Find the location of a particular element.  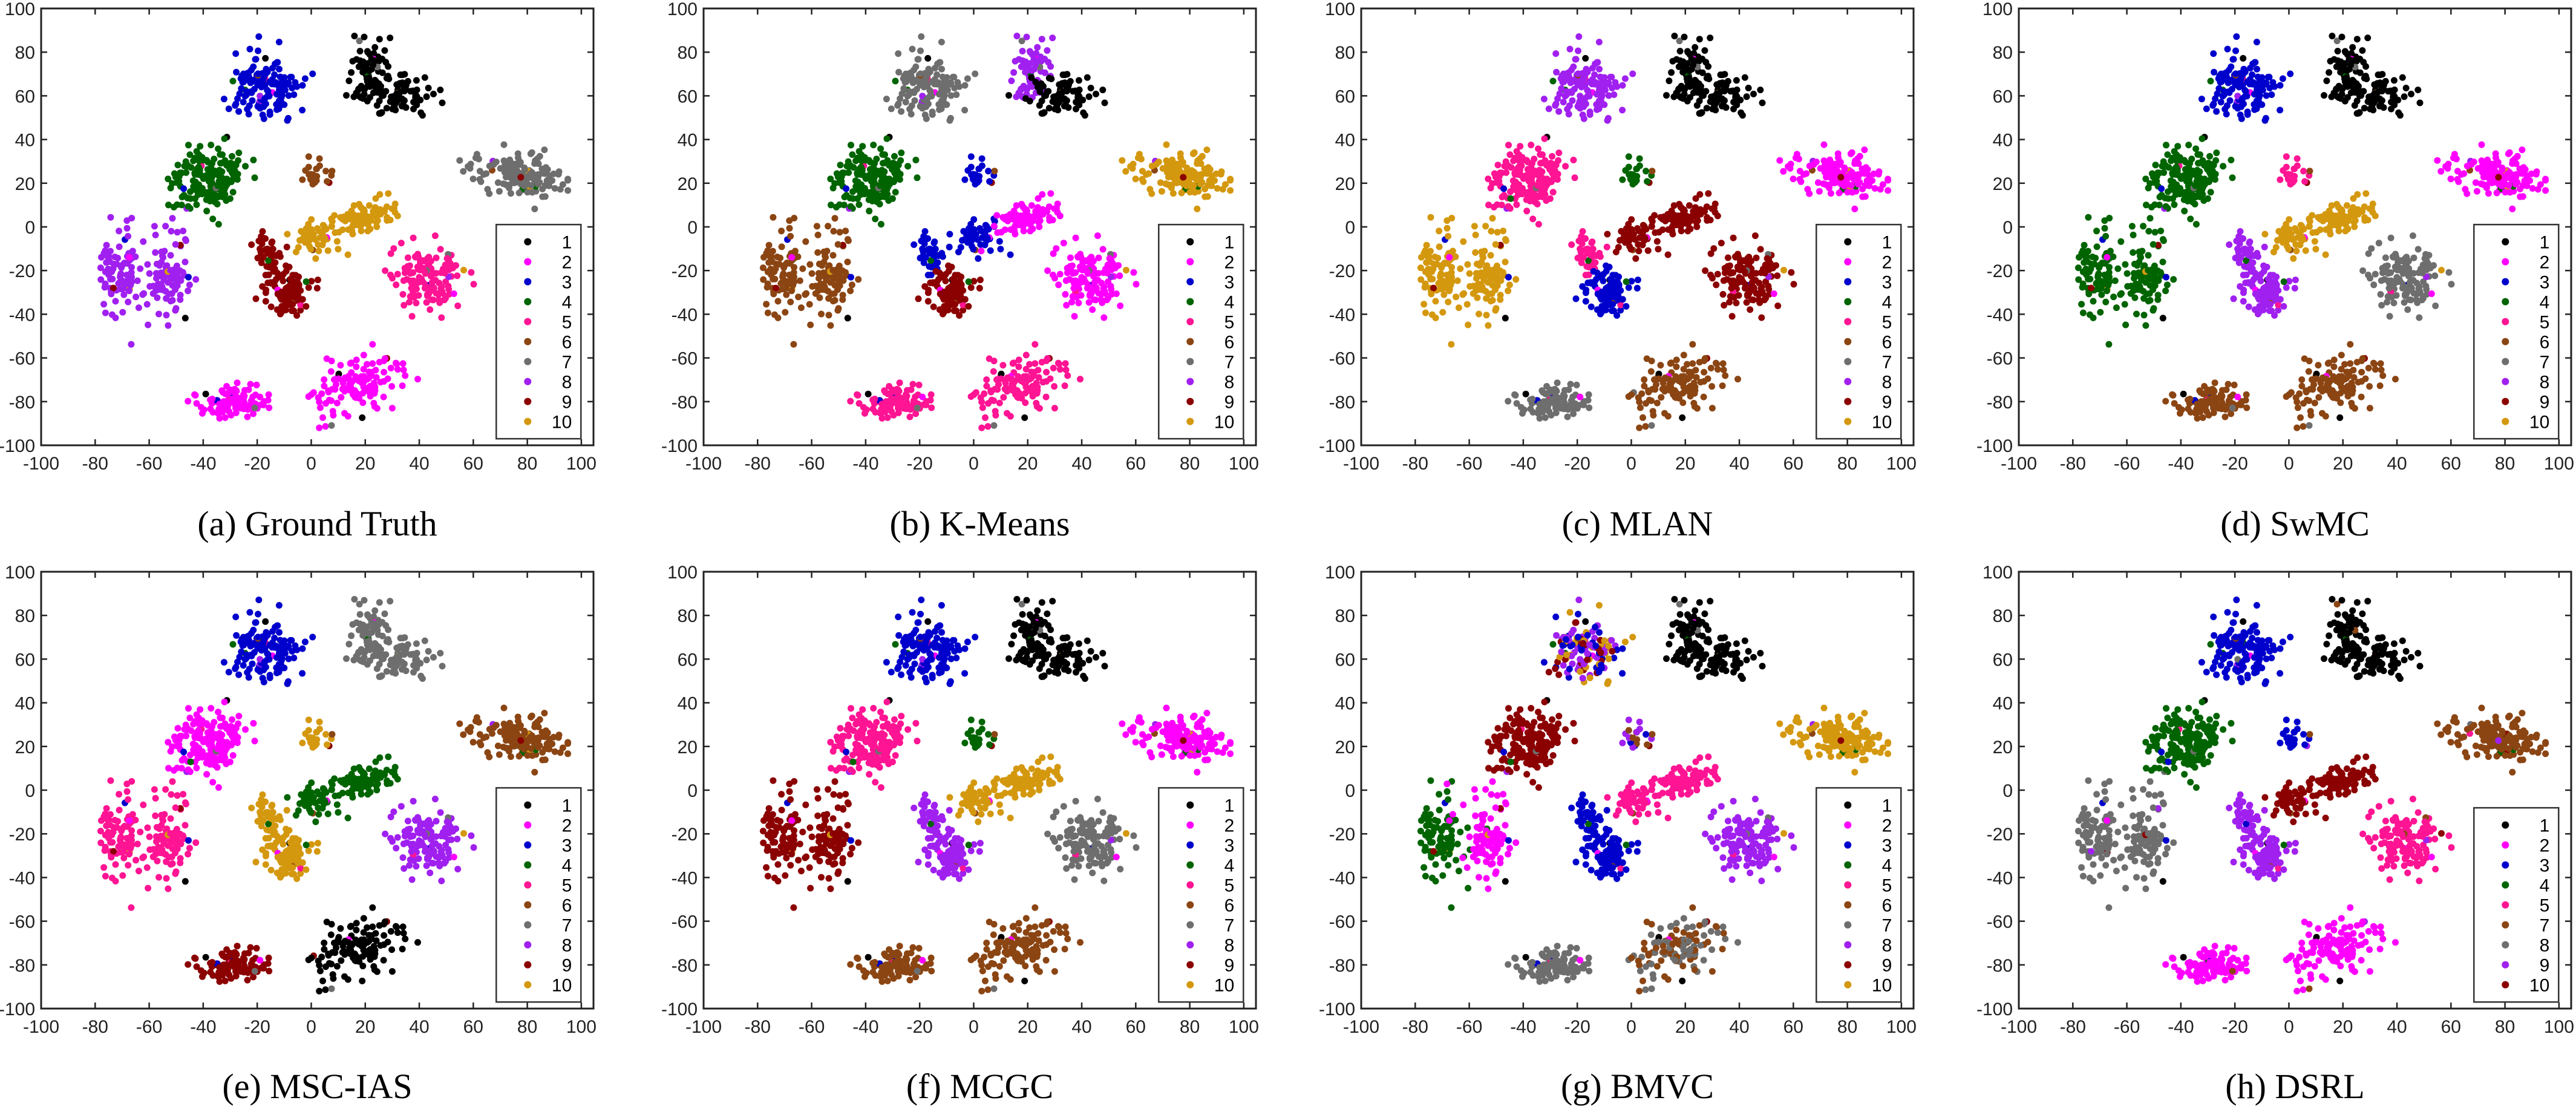

legend-label: 3 is located at coordinates (1229, 283).